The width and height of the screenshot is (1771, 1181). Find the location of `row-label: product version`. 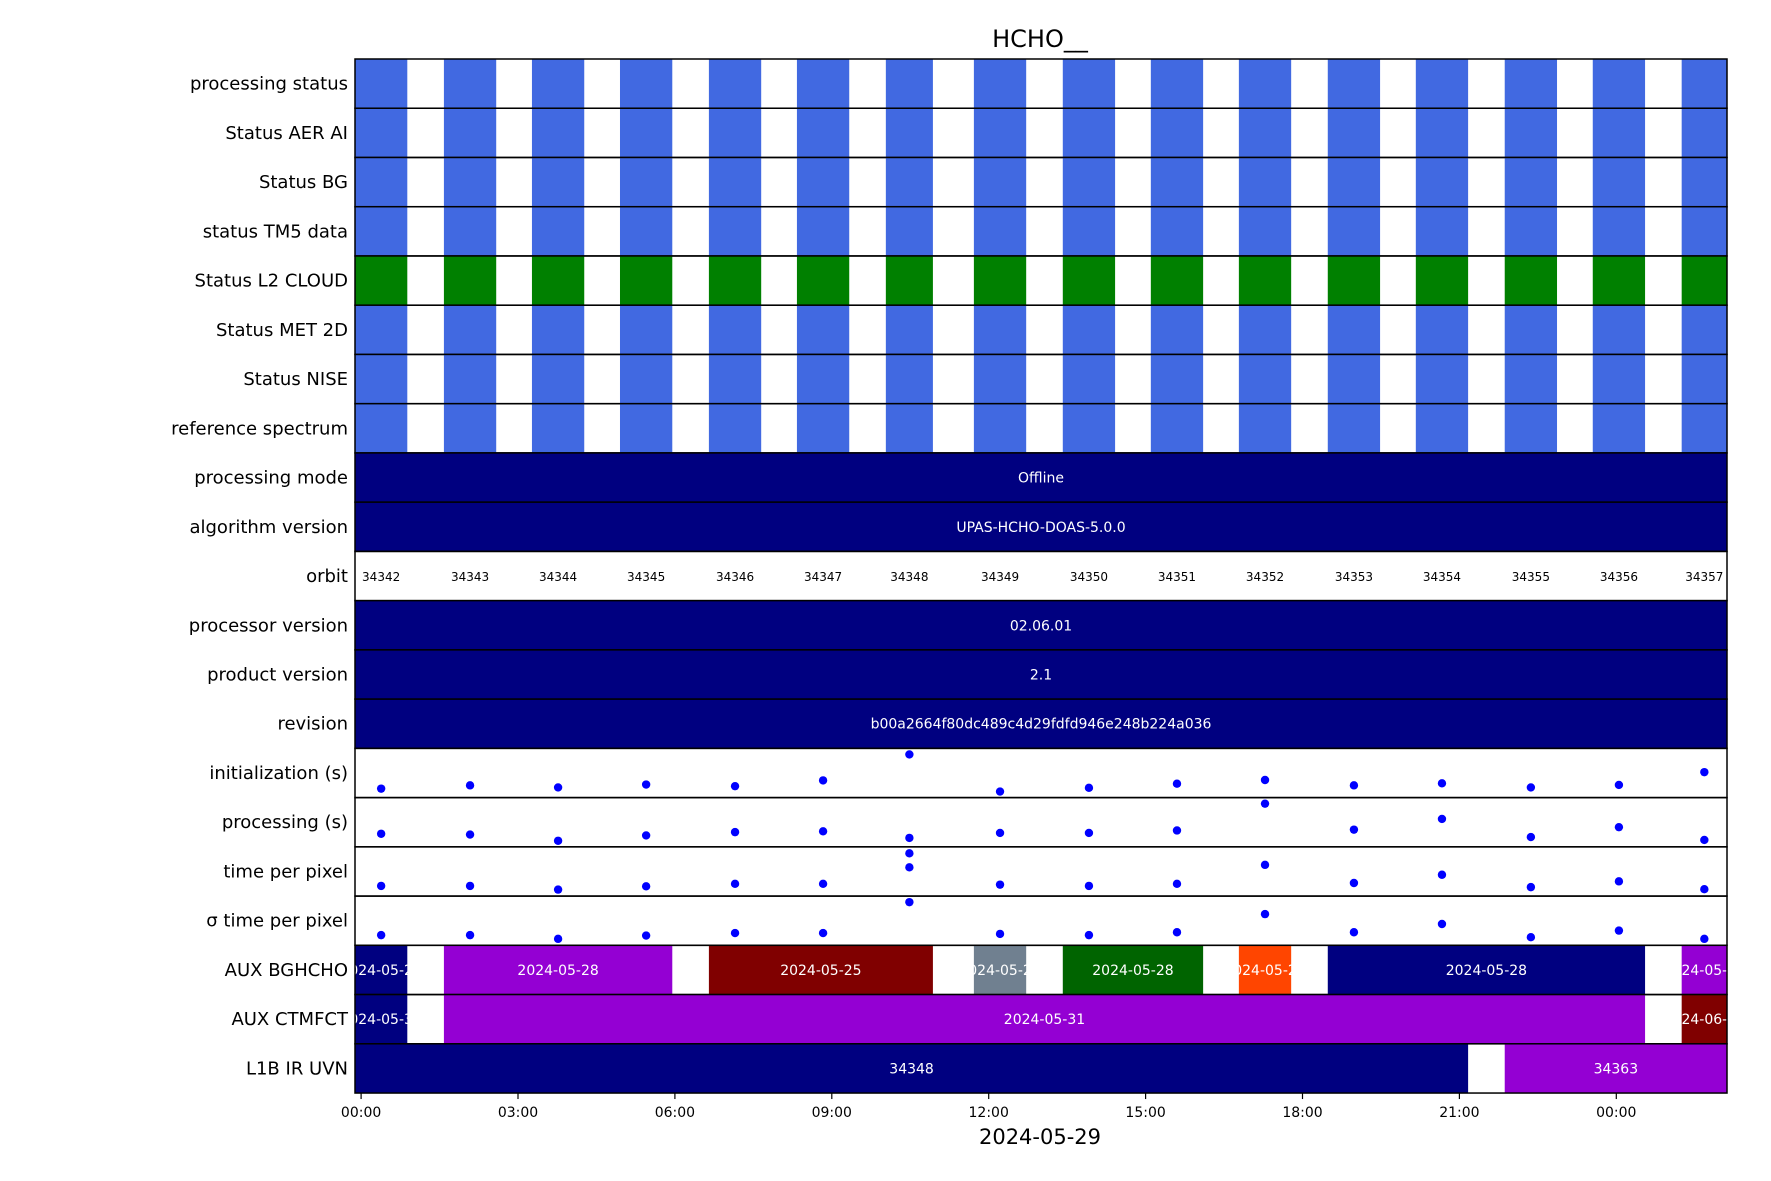

row-label: product version is located at coordinates (277, 675).